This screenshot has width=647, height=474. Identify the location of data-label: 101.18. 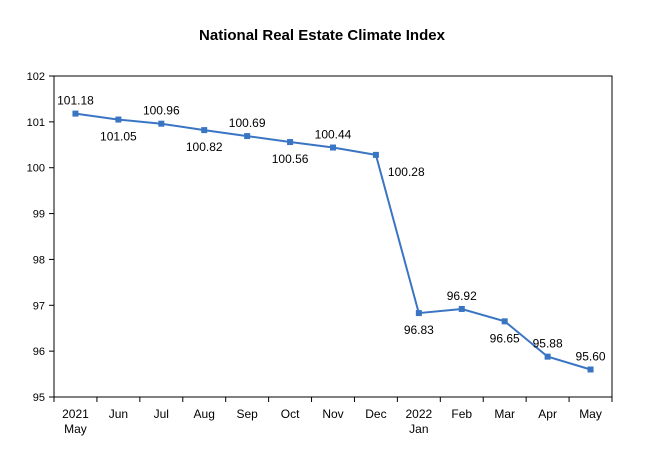
(75, 101).